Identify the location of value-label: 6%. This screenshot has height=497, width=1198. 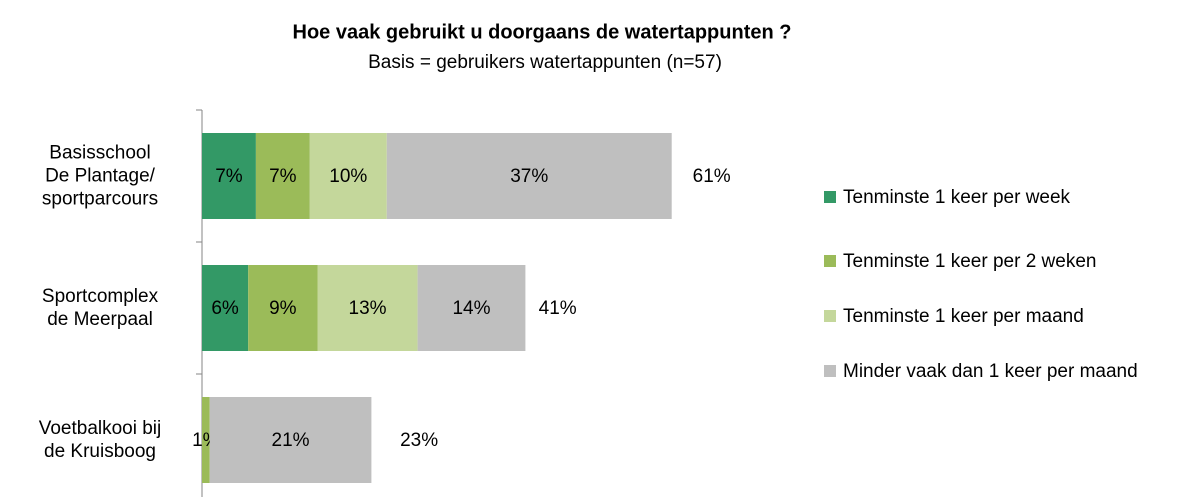
(225, 308).